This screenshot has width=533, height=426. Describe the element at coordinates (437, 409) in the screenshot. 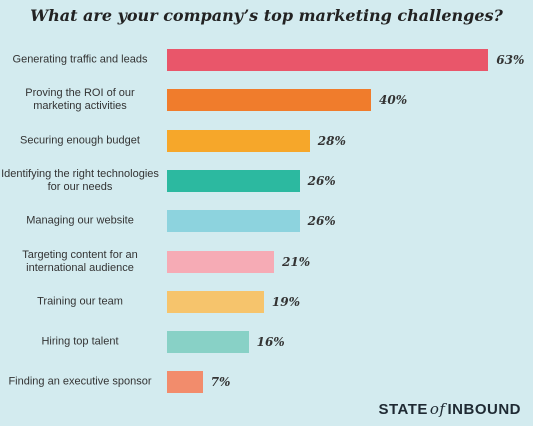

I see `brand-text: of` at that location.